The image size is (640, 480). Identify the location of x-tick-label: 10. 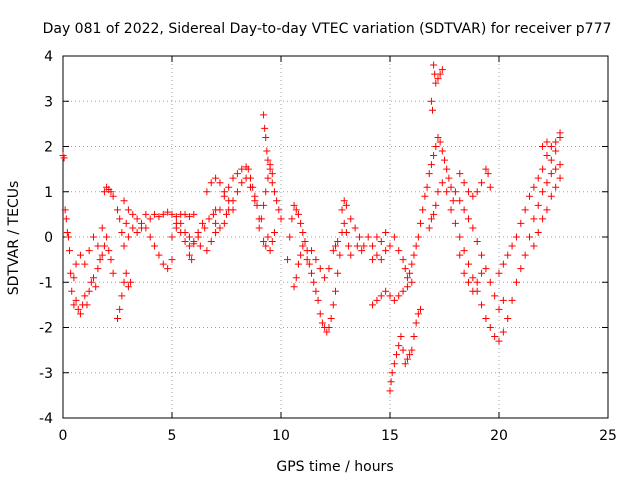
(281, 436).